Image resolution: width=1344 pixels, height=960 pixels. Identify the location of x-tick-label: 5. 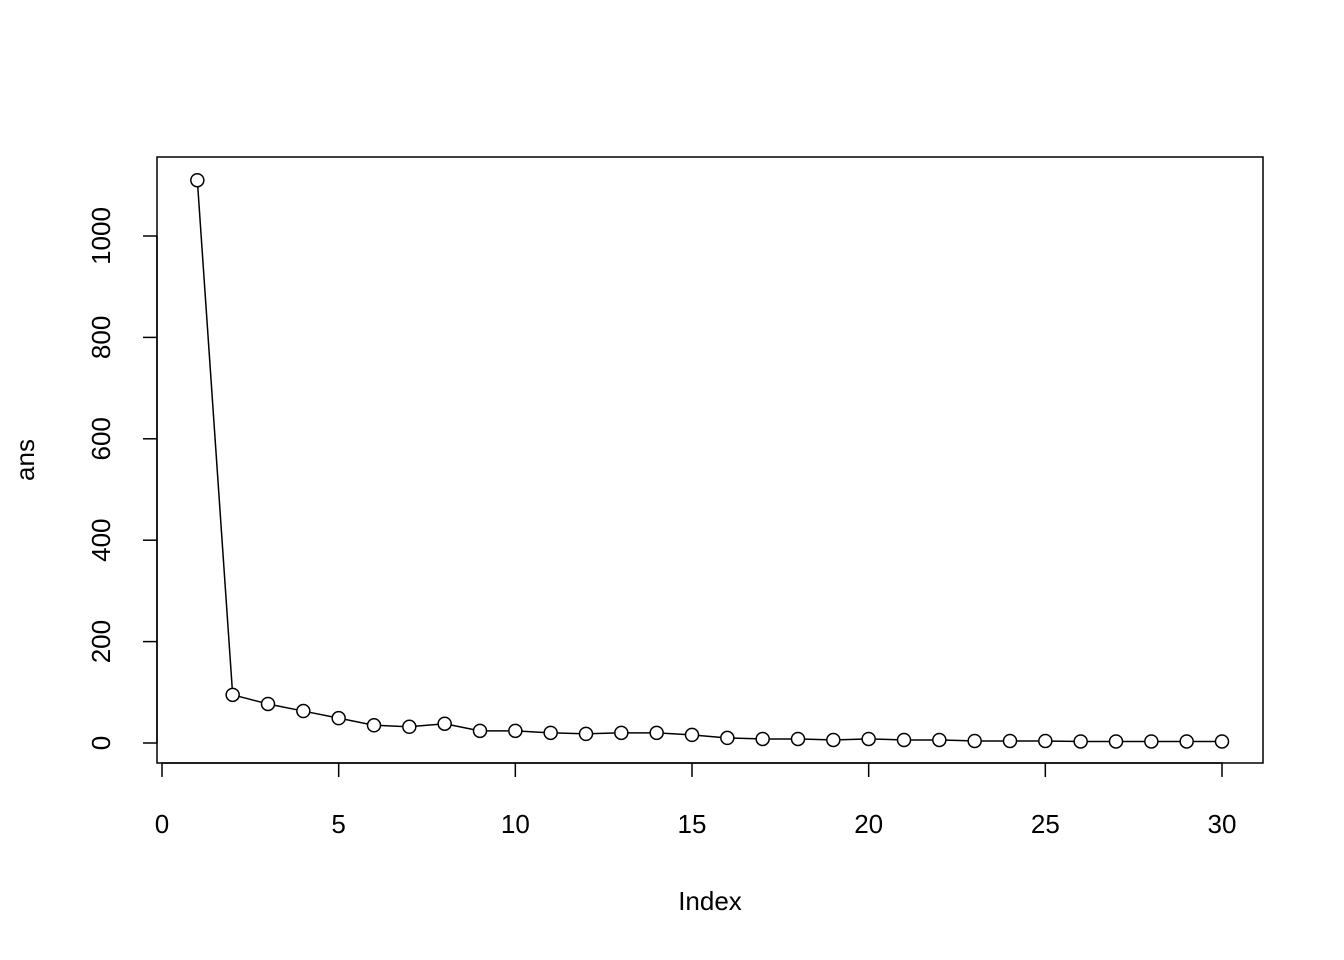
(338, 824).